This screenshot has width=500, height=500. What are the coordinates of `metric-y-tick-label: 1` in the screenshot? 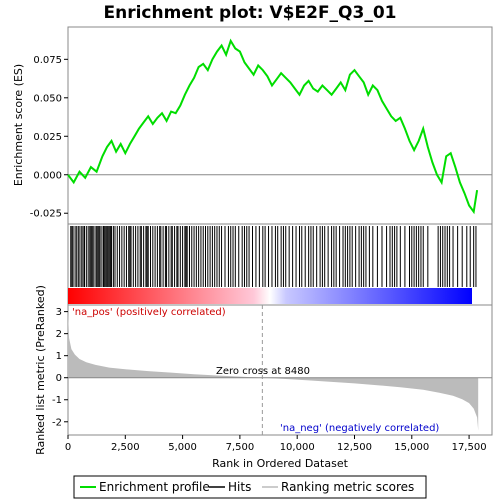 It's located at (59, 356).